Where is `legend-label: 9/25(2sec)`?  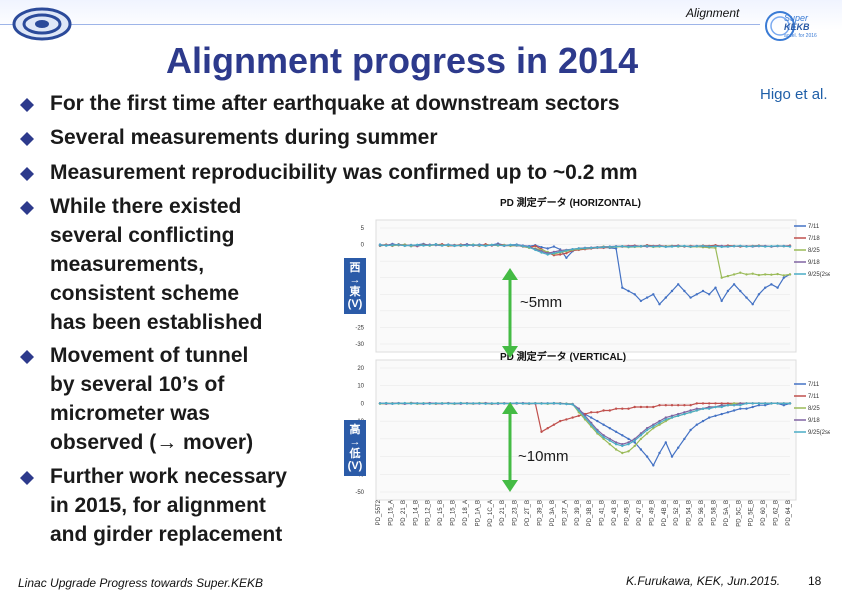
legend-label: 9/25(2sec) is located at coordinates (819, 275).